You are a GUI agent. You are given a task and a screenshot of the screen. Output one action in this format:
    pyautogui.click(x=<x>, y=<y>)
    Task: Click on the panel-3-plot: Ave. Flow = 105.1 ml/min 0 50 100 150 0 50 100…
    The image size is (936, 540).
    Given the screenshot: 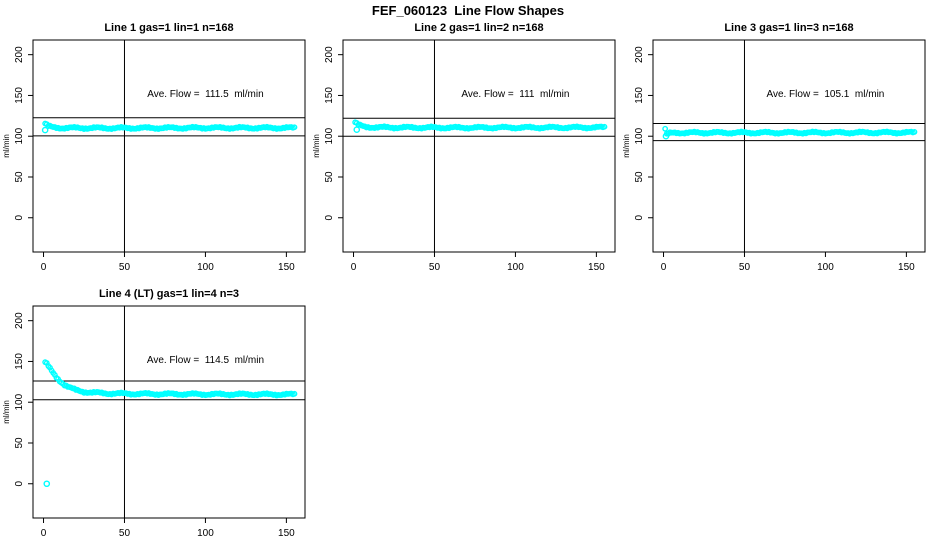 What is the action you would take?
    pyautogui.click(x=774, y=156)
    